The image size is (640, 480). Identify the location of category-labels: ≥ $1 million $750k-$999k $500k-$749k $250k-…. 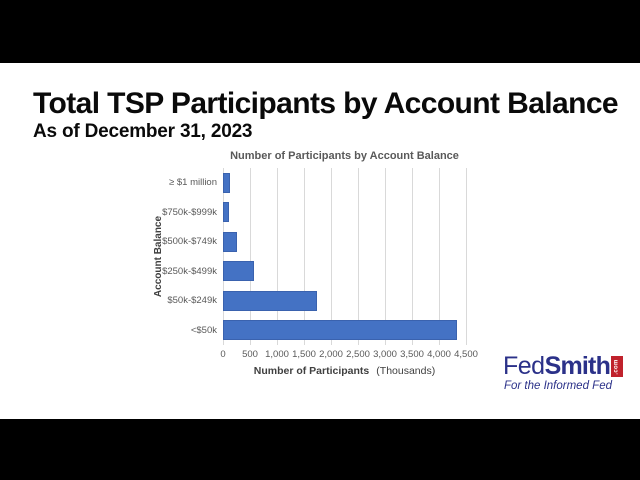
(108, 256).